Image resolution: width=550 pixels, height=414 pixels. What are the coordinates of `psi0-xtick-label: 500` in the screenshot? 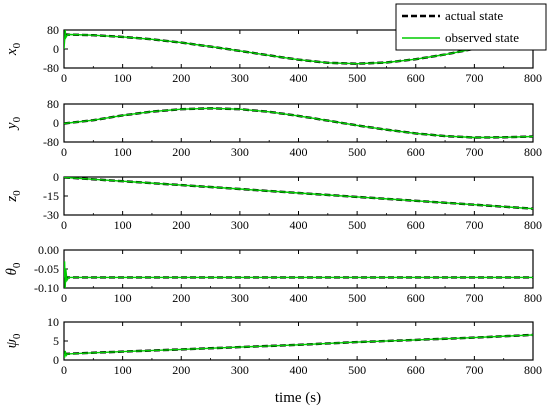 It's located at (357, 370).